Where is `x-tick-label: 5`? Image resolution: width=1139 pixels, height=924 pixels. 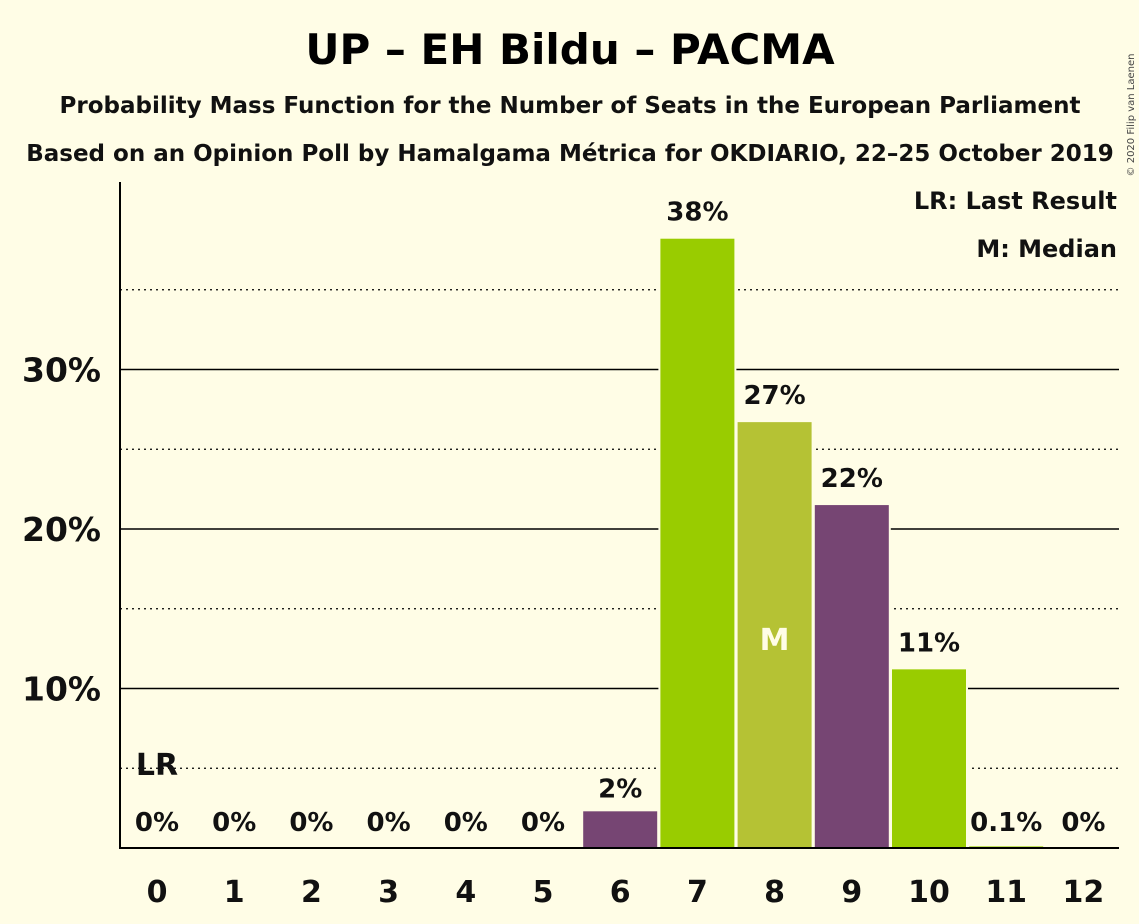 x-tick-label: 5 is located at coordinates (543, 892).